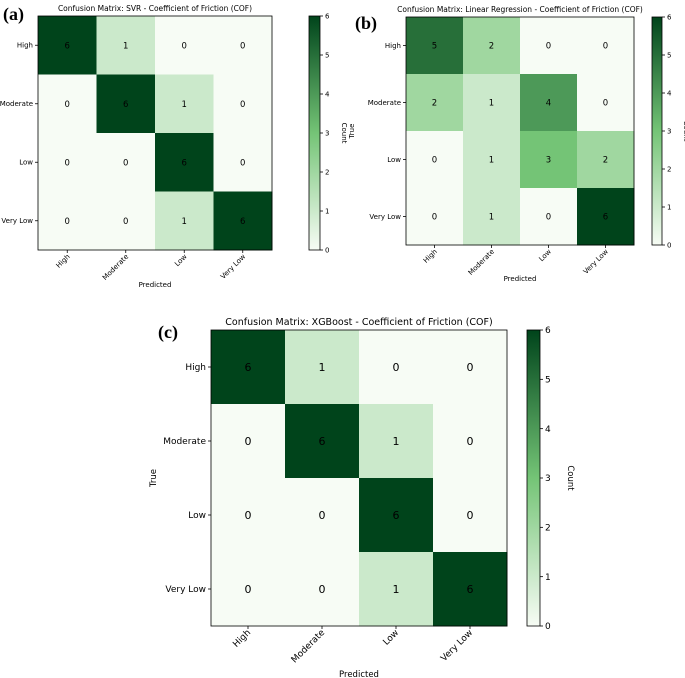 The image size is (685, 678). What do you see at coordinates (197, 516) in the screenshot?
I see `y-tick-label: Low` at bounding box center [197, 516].